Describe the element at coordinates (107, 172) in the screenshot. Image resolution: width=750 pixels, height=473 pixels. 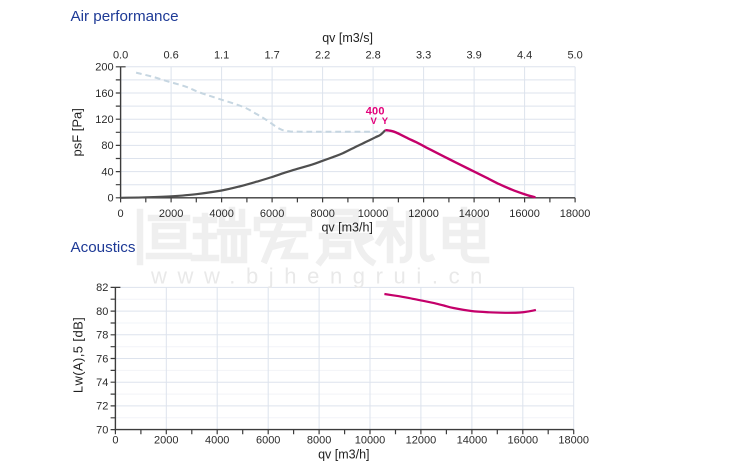
I see `svg-text: 40` at that location.